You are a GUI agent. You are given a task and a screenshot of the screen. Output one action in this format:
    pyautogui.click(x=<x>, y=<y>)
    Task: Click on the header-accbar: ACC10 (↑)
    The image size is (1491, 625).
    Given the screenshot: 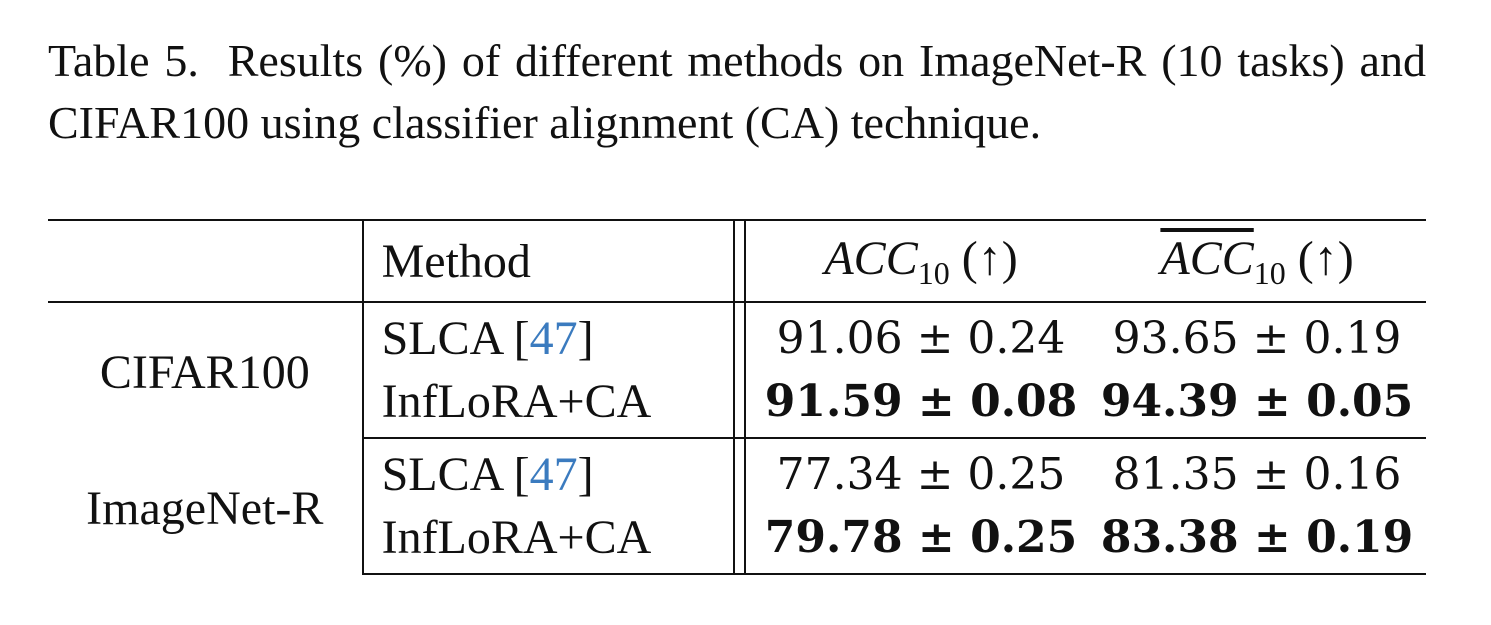 What is the action you would take?
    pyautogui.click(x=1257, y=261)
    